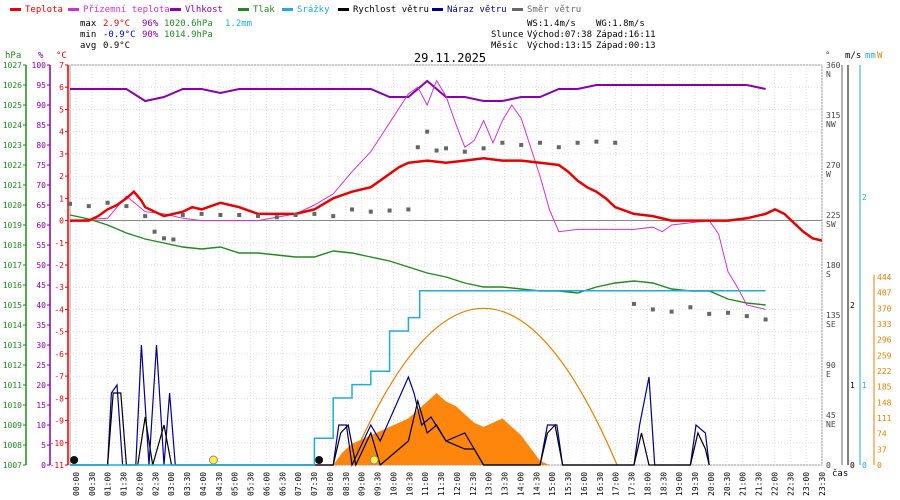 The image size is (900, 500). I want to click on sunset-time: Západ:16:11, so click(626, 35).